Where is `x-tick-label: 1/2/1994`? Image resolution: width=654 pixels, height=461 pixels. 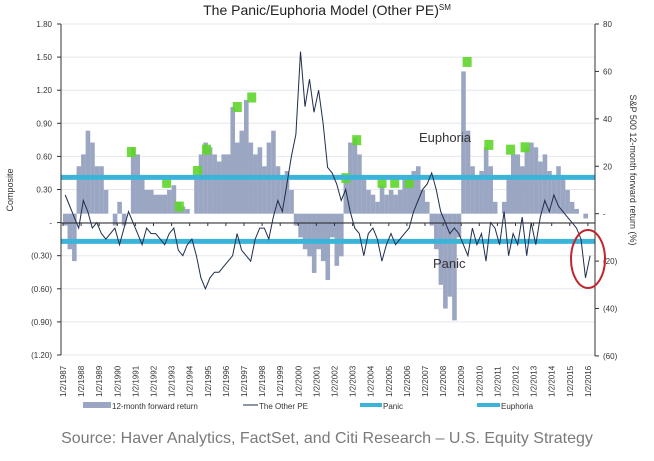
x-tick-label: 1/2/1994 is located at coordinates (190, 381).